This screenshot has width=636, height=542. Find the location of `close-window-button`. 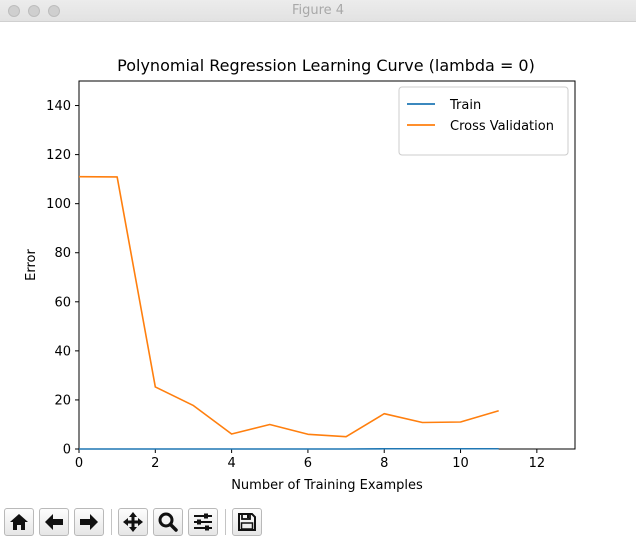

close-window-button is located at coordinates (14, 11).